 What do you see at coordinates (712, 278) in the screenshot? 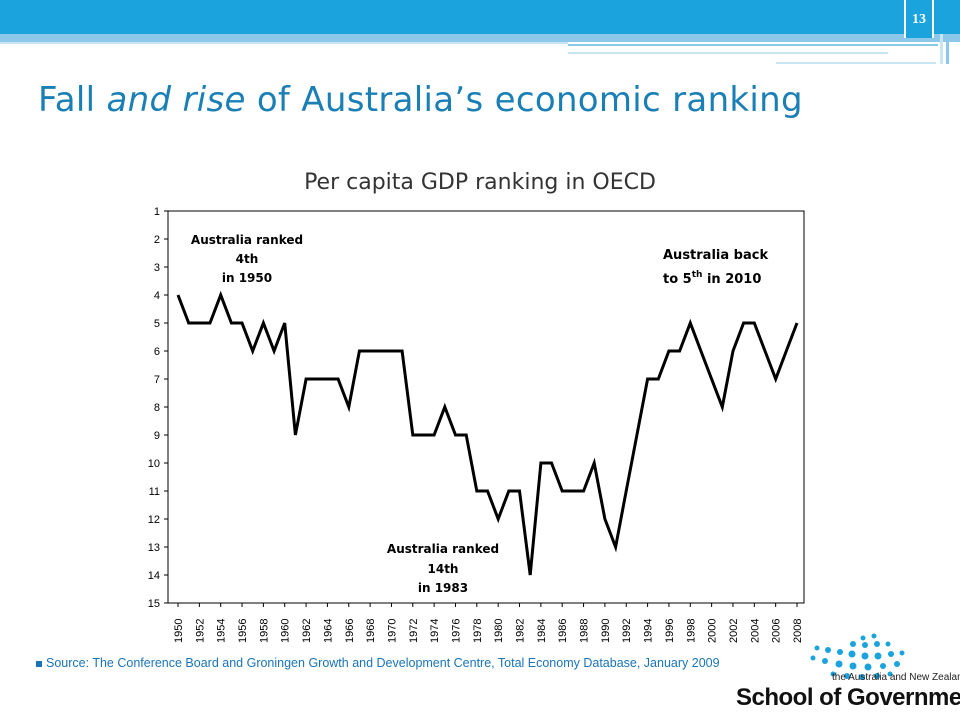
I see `annotation-2010-line2: to 5th in 2010` at bounding box center [712, 278].